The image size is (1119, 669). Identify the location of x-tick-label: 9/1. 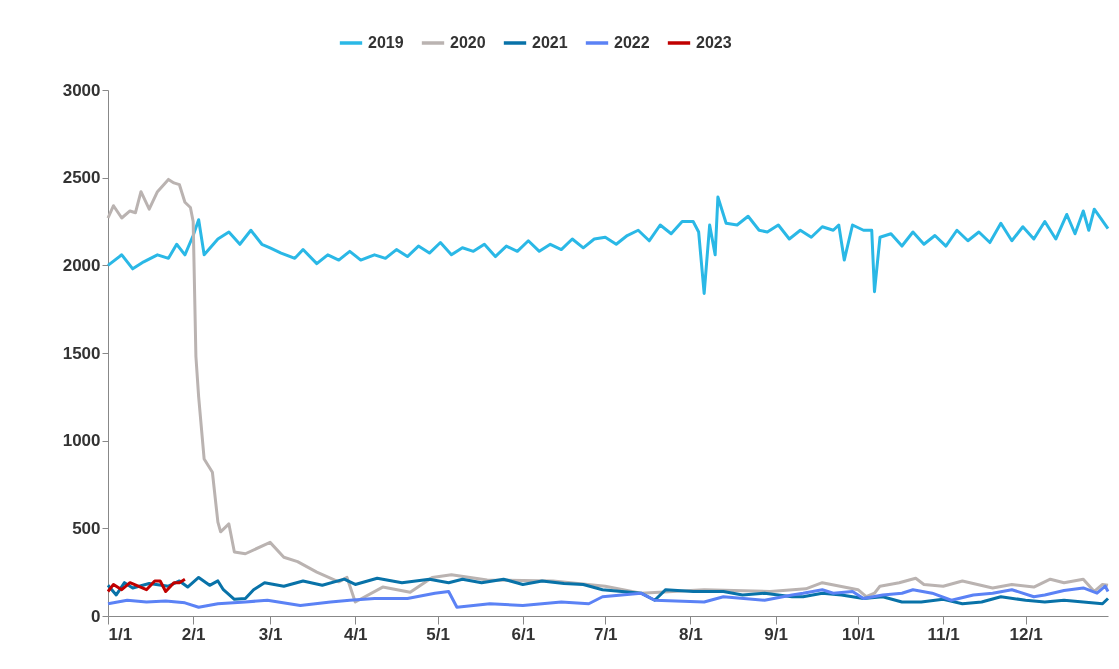
(776, 634).